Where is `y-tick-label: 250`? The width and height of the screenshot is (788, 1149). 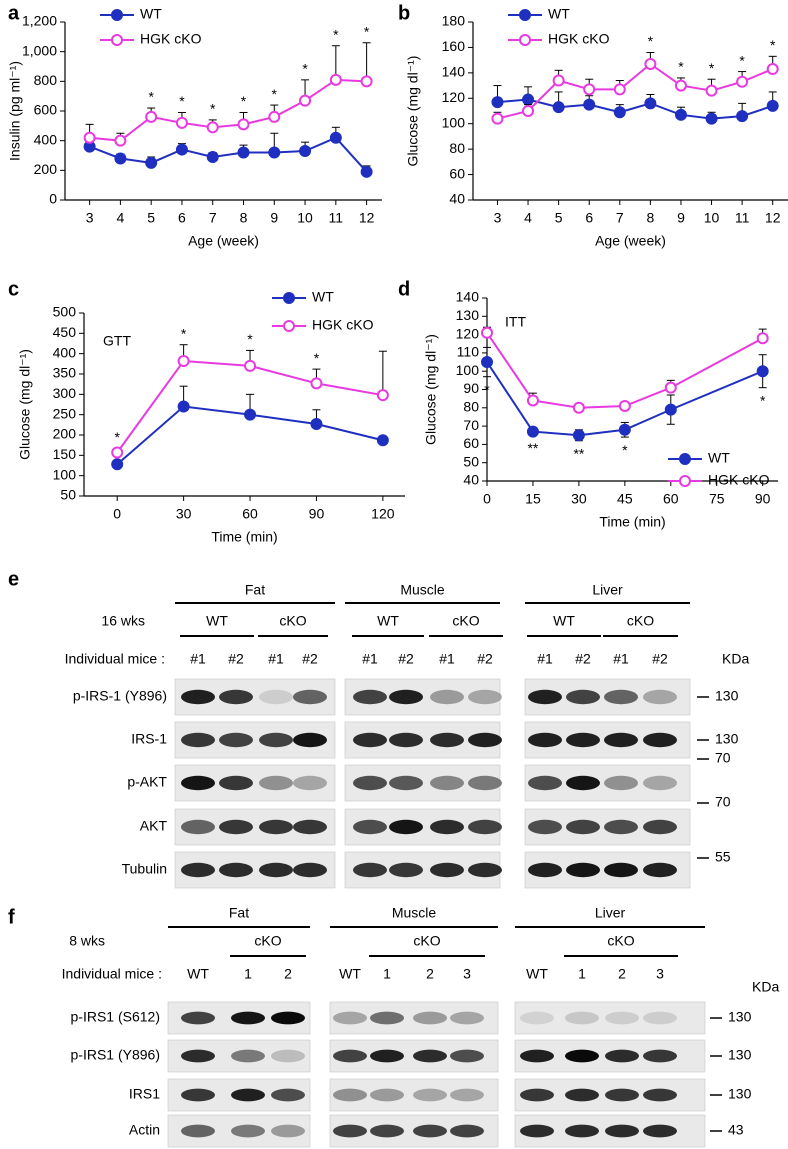 y-tick-label: 250 is located at coordinates (65, 413).